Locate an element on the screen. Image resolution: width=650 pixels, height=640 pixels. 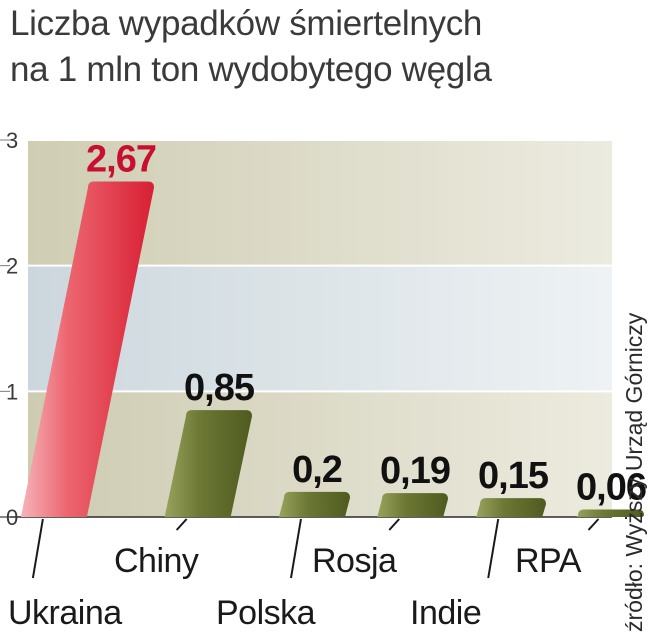
category-label-rpa: RPA is located at coordinates (548, 561).